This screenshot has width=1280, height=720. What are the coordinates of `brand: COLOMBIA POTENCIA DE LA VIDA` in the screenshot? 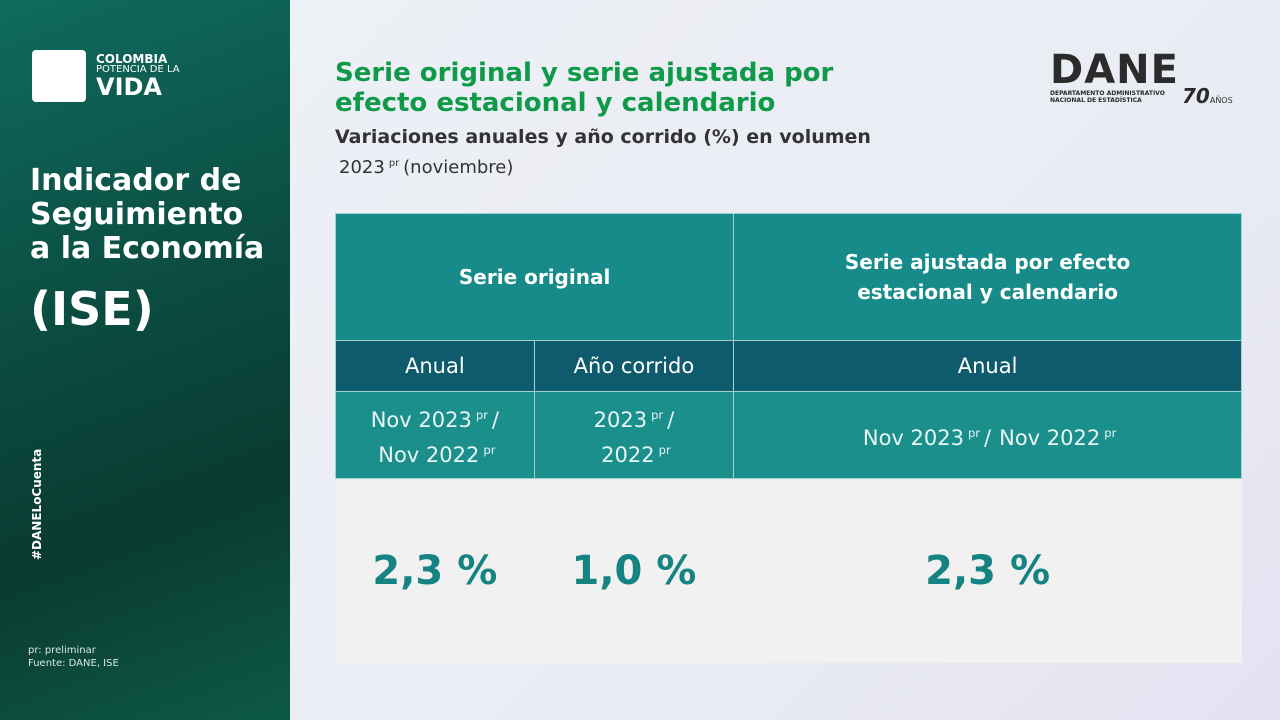 It's located at (106, 76).